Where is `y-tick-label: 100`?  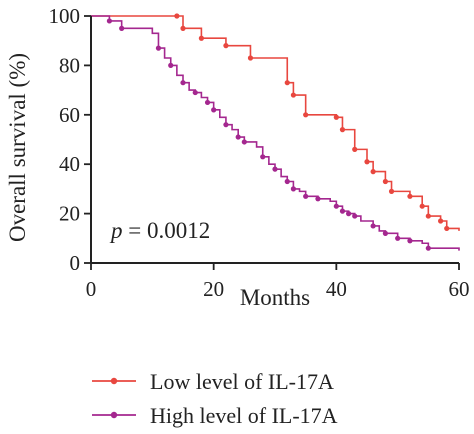 y-tick-label: 100 is located at coordinates (65, 16).